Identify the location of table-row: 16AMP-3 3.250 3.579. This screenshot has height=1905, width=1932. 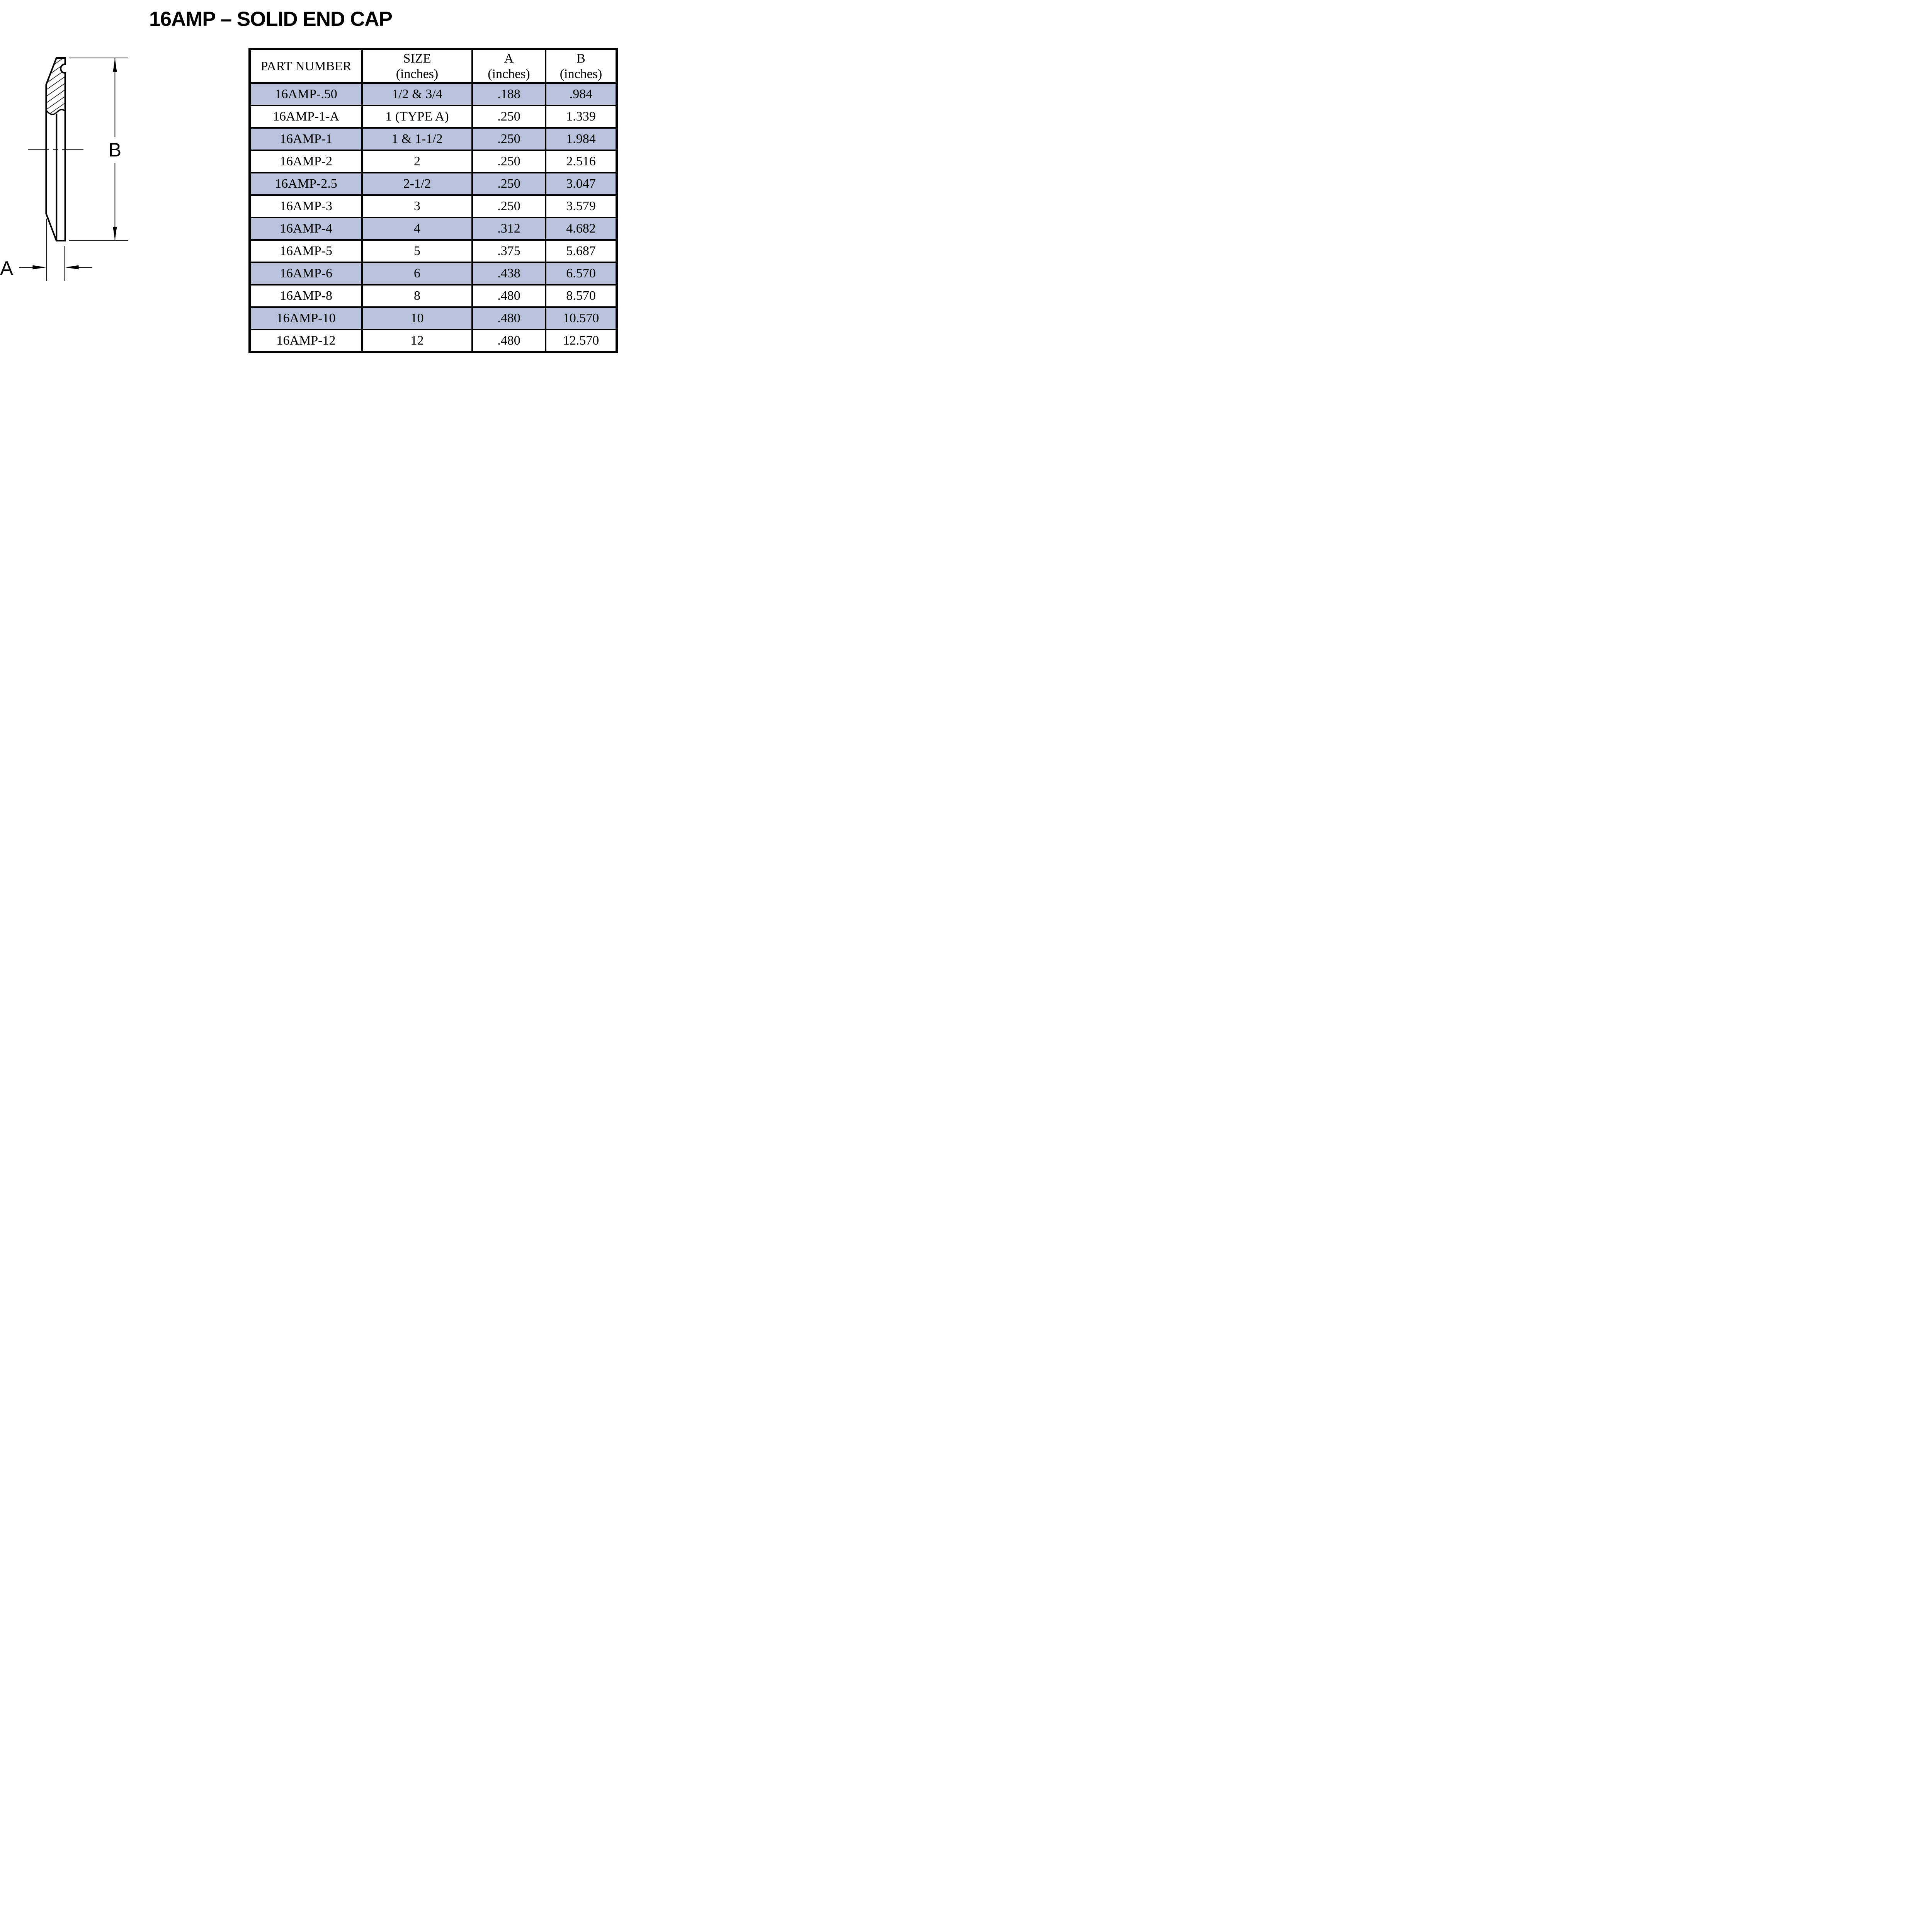
(433, 206).